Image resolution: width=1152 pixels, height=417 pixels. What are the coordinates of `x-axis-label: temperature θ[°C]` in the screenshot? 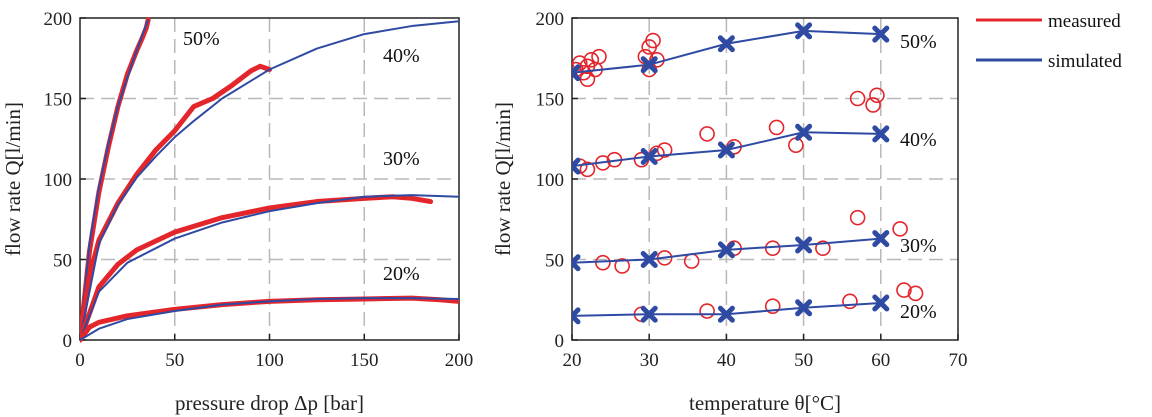 It's located at (765, 403).